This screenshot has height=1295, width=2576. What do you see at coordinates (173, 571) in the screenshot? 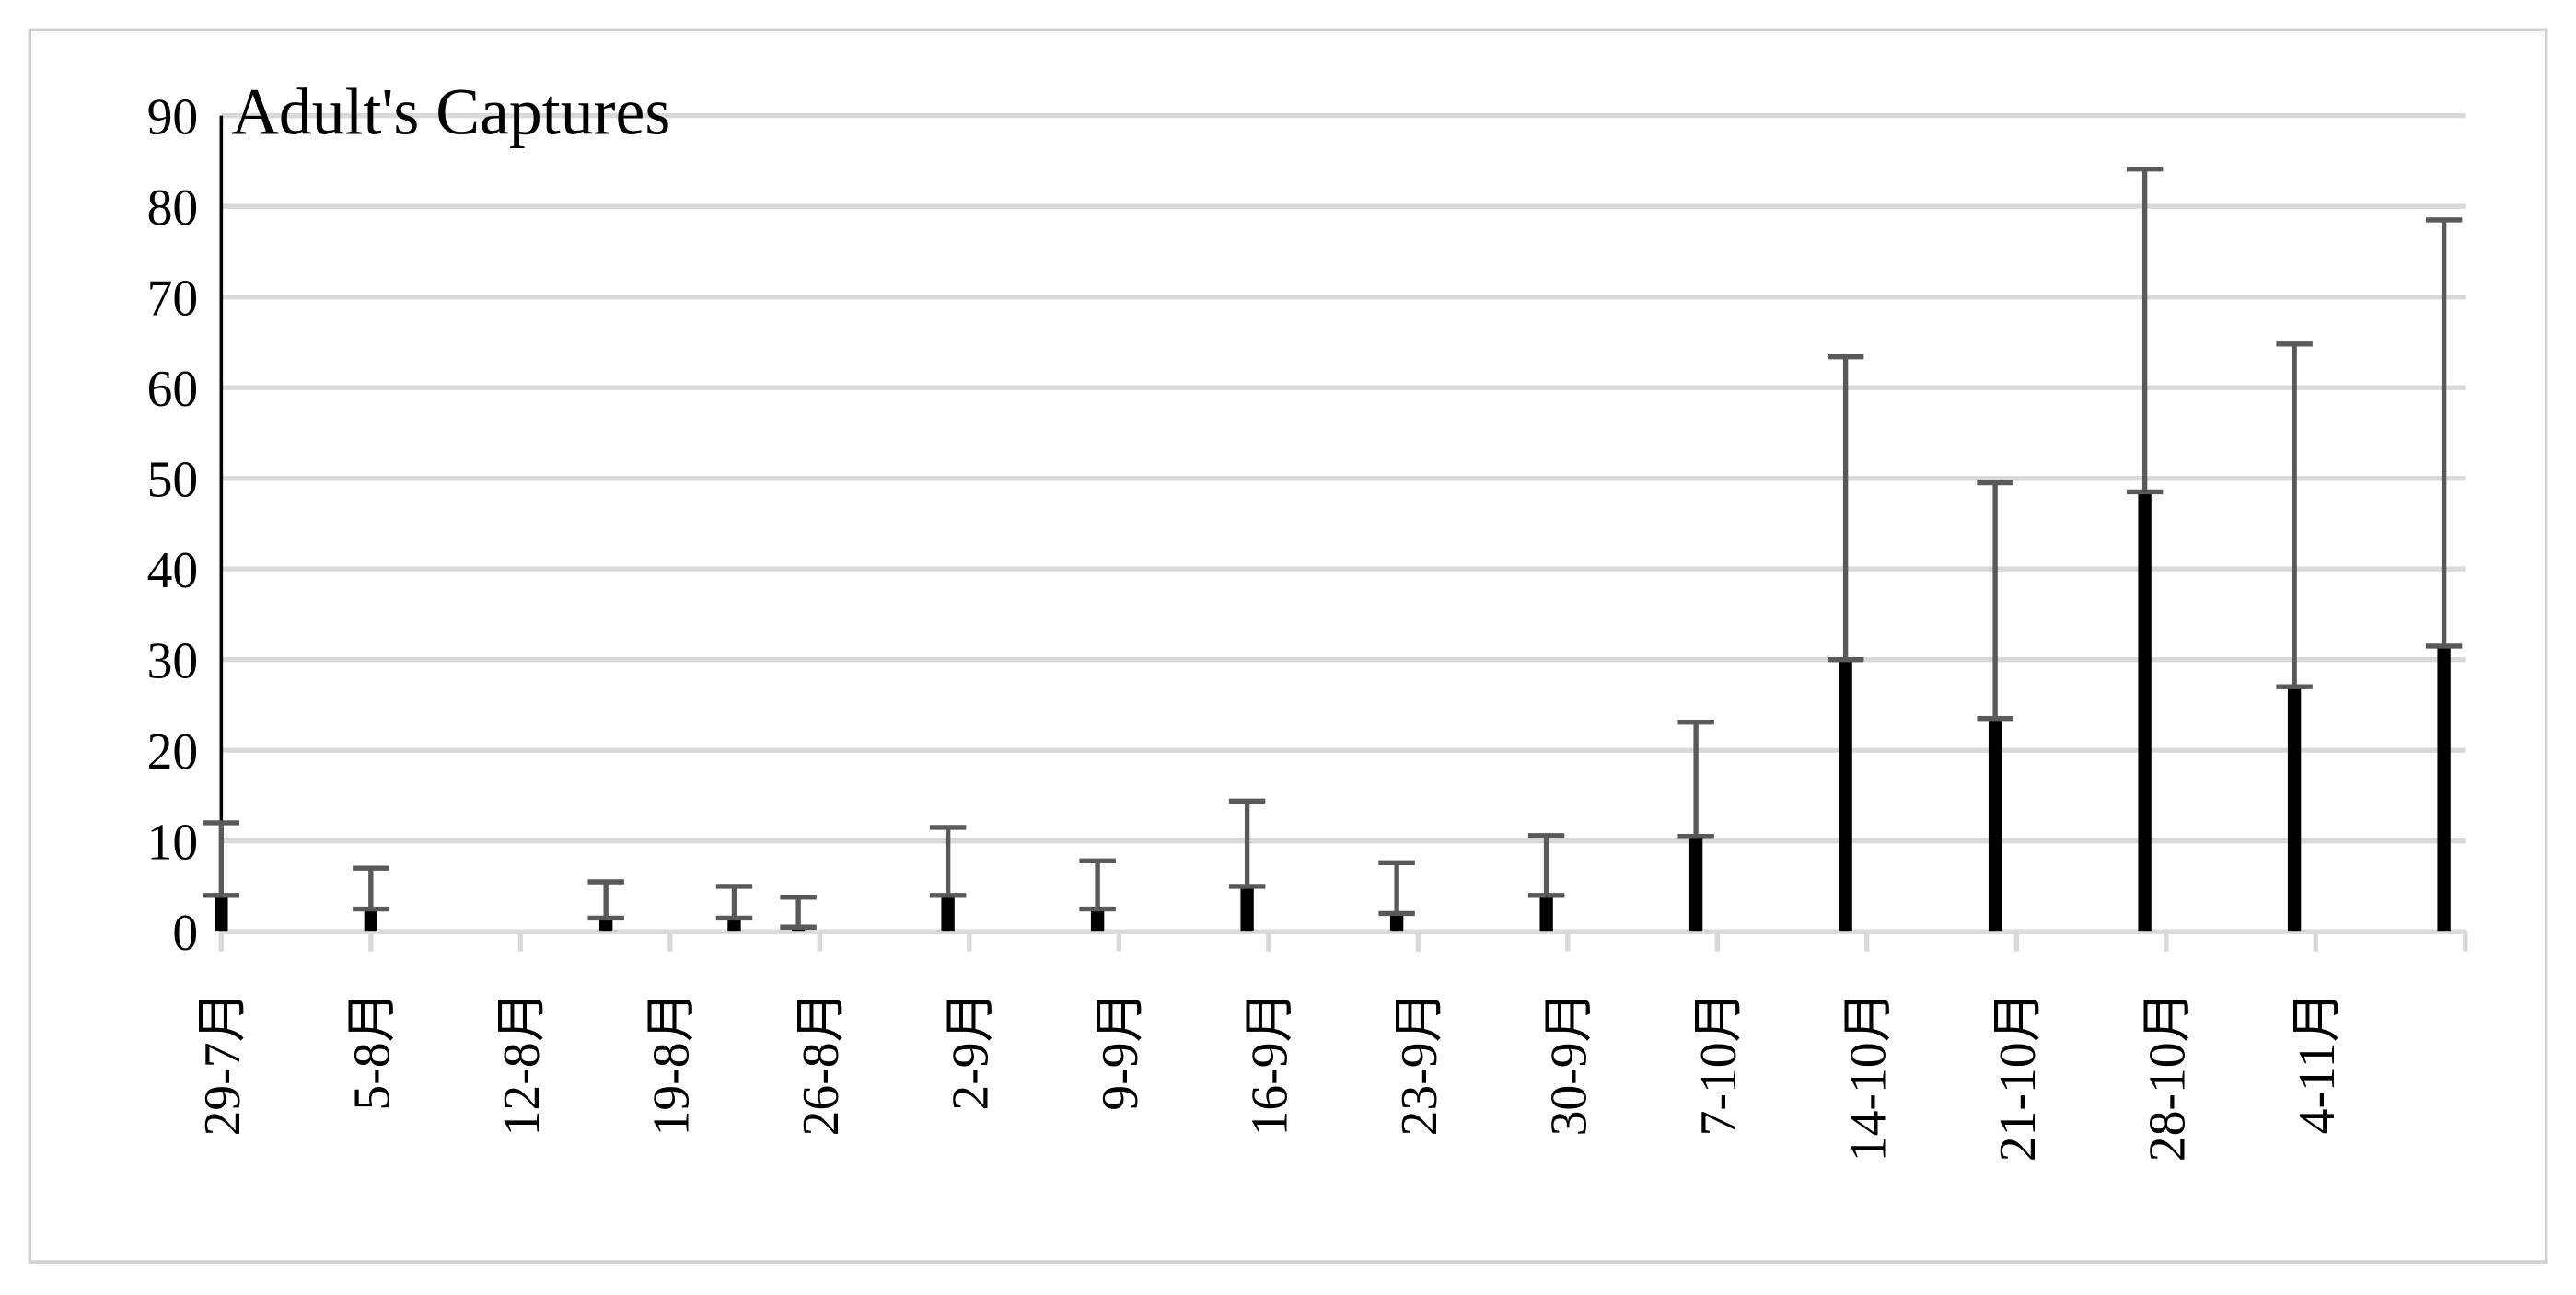
I see `y-tick-label: 40` at bounding box center [173, 571].